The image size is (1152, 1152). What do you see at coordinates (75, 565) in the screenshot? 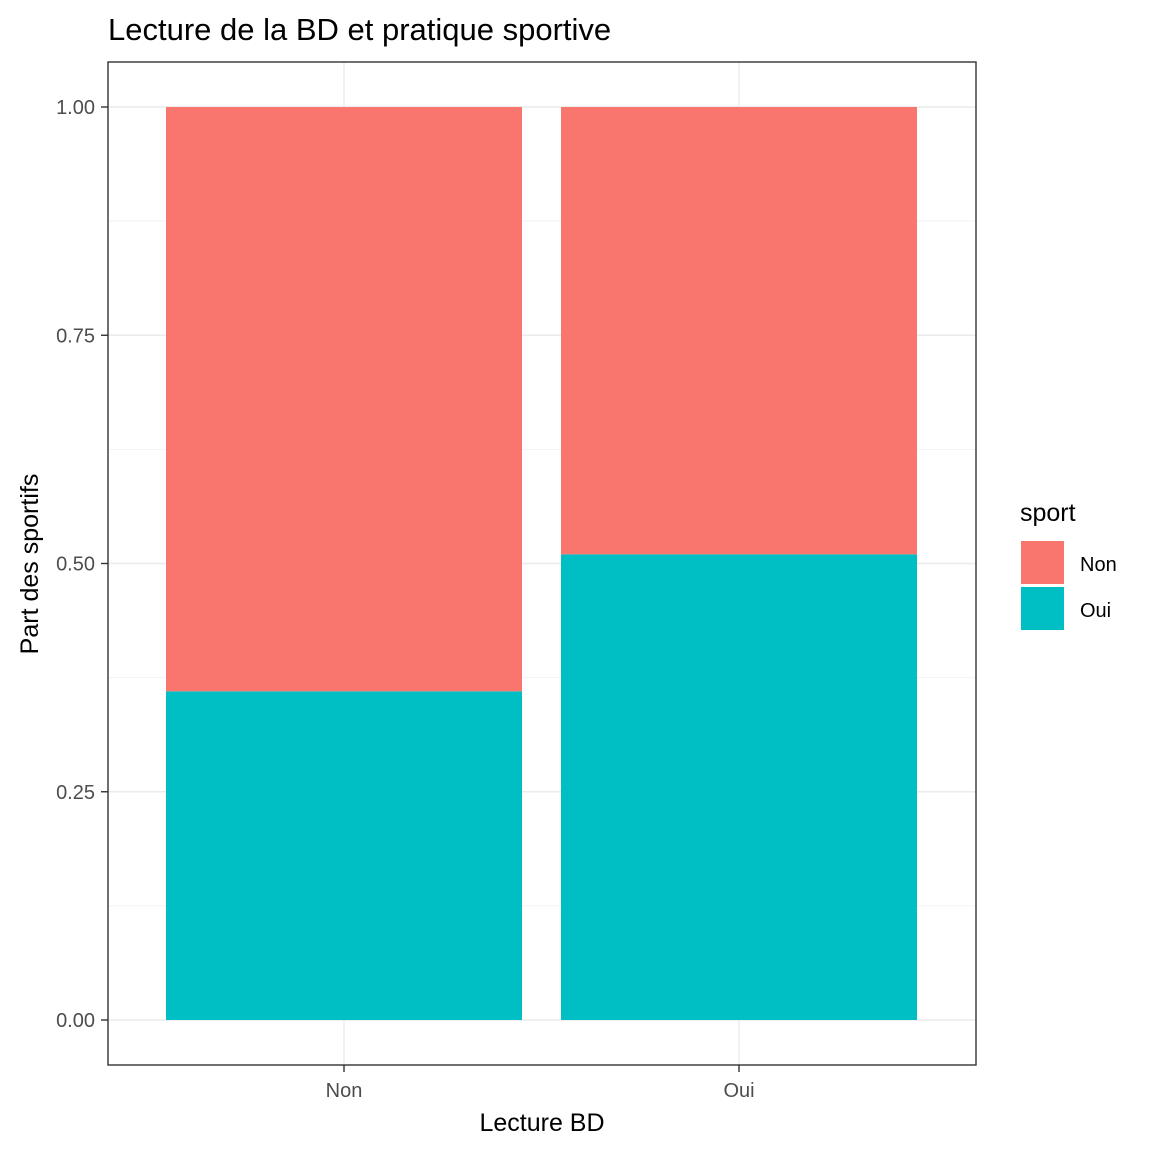
I see `y-tick-label: 0.50` at bounding box center [75, 565].